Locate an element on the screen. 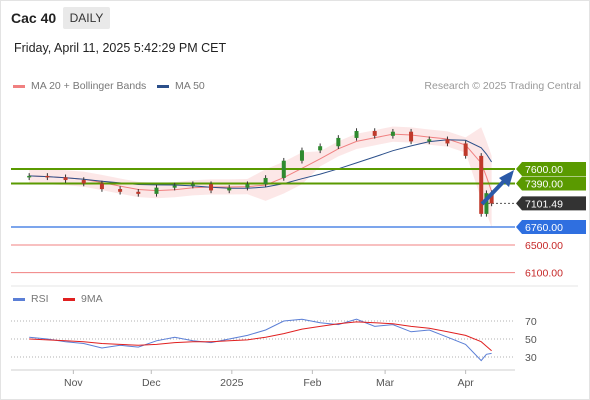 The image size is (590, 400). price-tick-label: 7390.00 is located at coordinates (544, 185).